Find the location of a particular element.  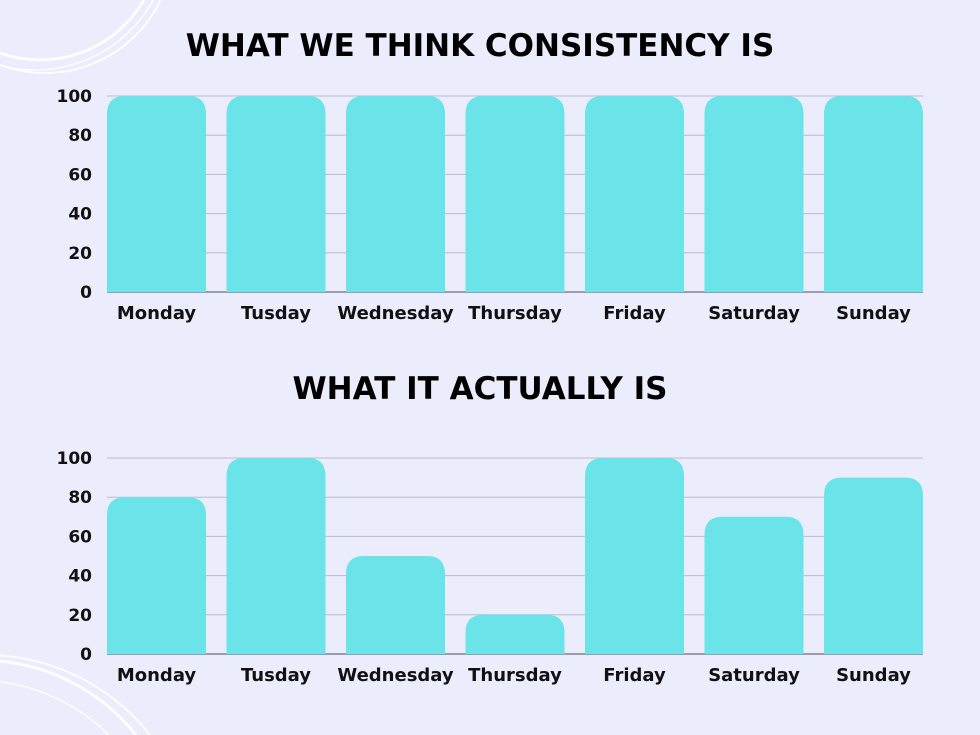

decorative-swirl-bottom-left is located at coordinates (75, 694).